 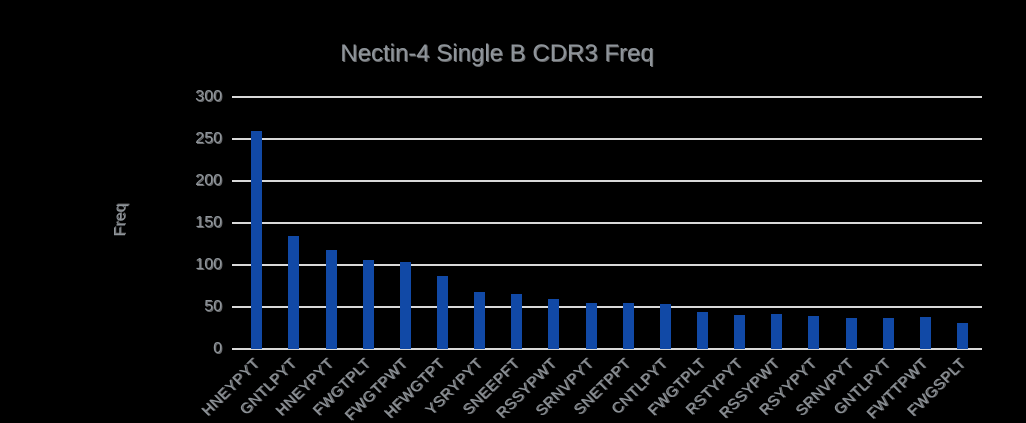 What do you see at coordinates (497, 53) in the screenshot?
I see `chart-title: Nectin-4 Single B CDR3 Freq` at bounding box center [497, 53].